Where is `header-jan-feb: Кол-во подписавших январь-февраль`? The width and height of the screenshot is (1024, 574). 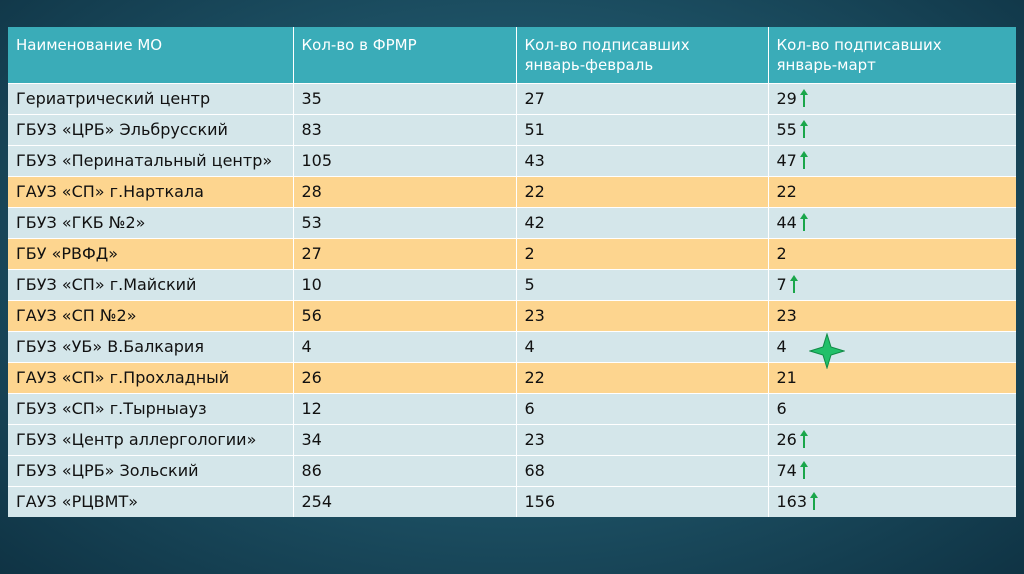
header-jan-feb: Кол-во подписавших январь-февраль is located at coordinates (642, 55).